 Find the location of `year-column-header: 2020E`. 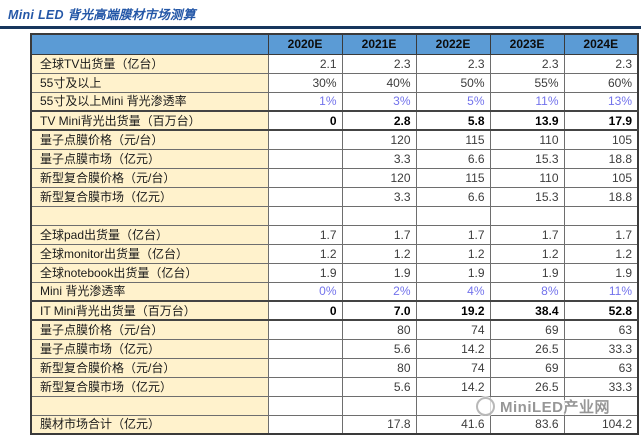

year-column-header: 2020E is located at coordinates (305, 44).